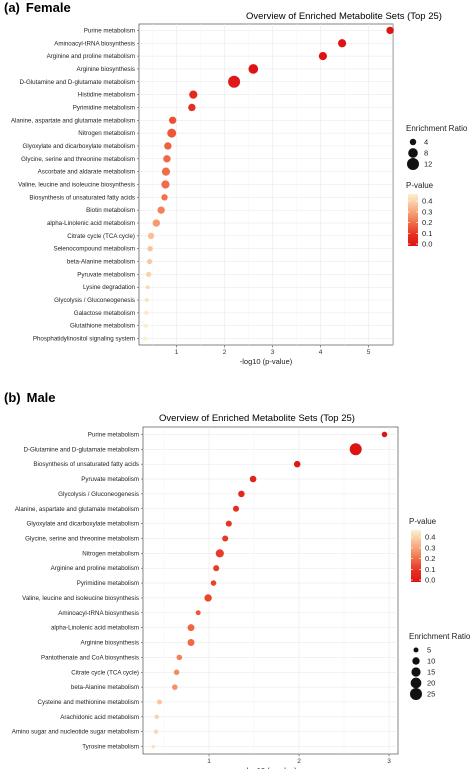  I want to click on size-legend: Enrichment Ratio 5 10 15 20 25, so click(440, 666).